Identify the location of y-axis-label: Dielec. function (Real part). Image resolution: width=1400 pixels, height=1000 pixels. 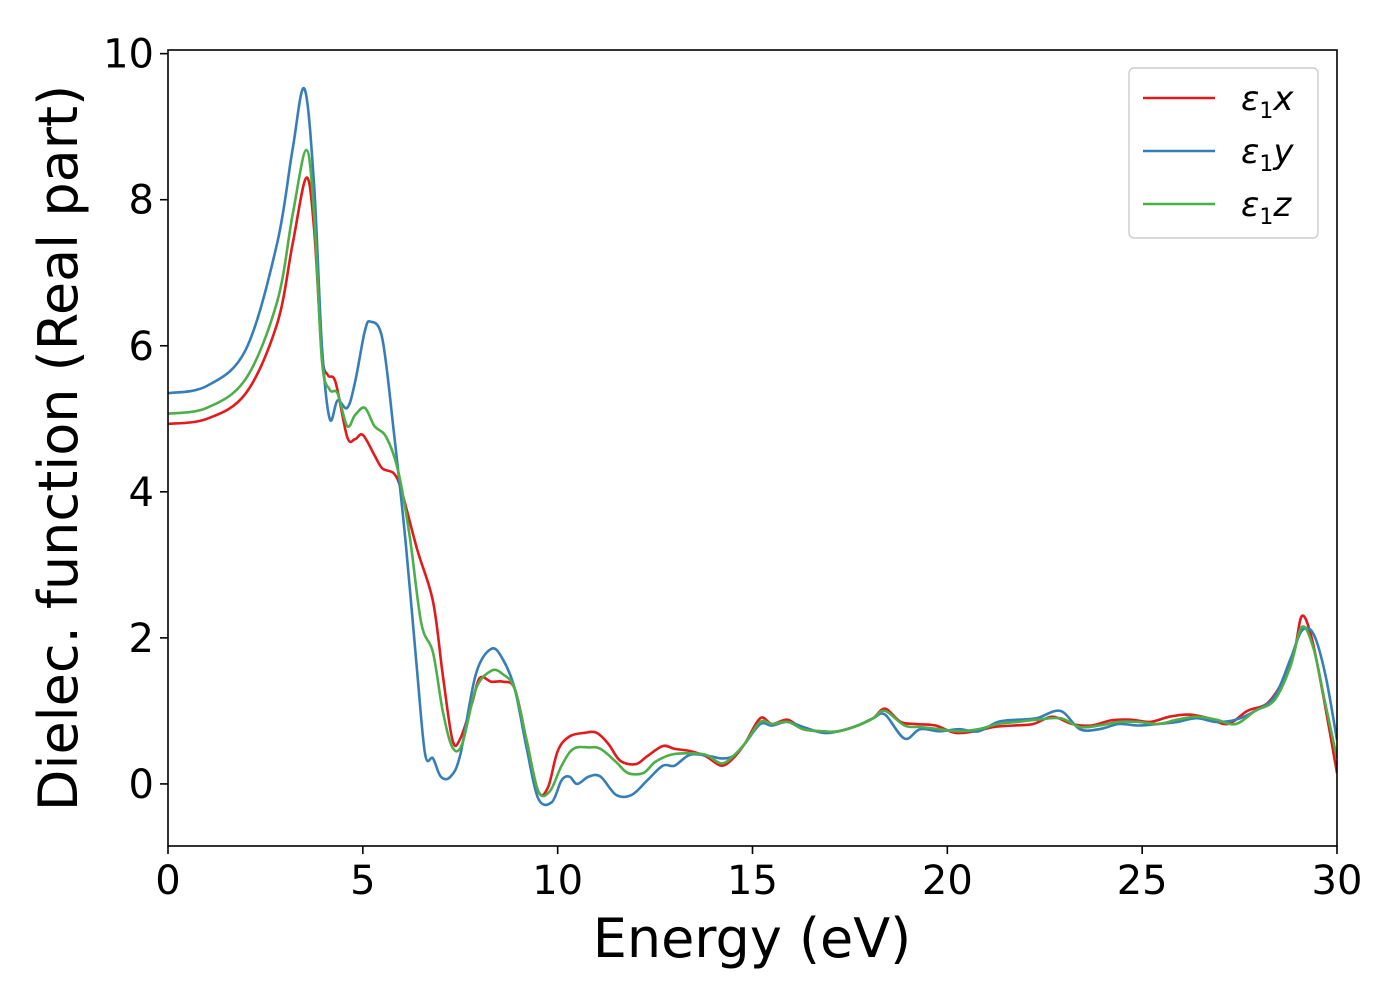
(58, 448).